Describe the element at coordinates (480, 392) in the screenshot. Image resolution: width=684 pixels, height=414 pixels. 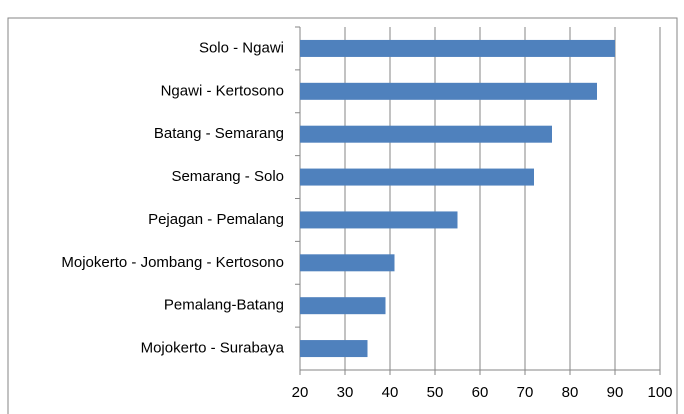
I see `x-tick-label: 60` at that location.